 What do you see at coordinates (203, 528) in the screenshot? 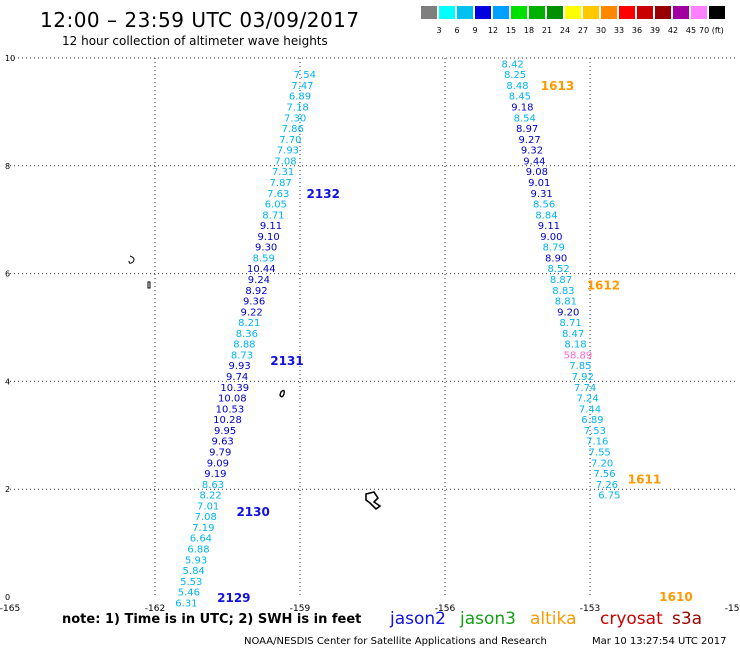
I see `wave-height-label: 7.19` at bounding box center [203, 528].